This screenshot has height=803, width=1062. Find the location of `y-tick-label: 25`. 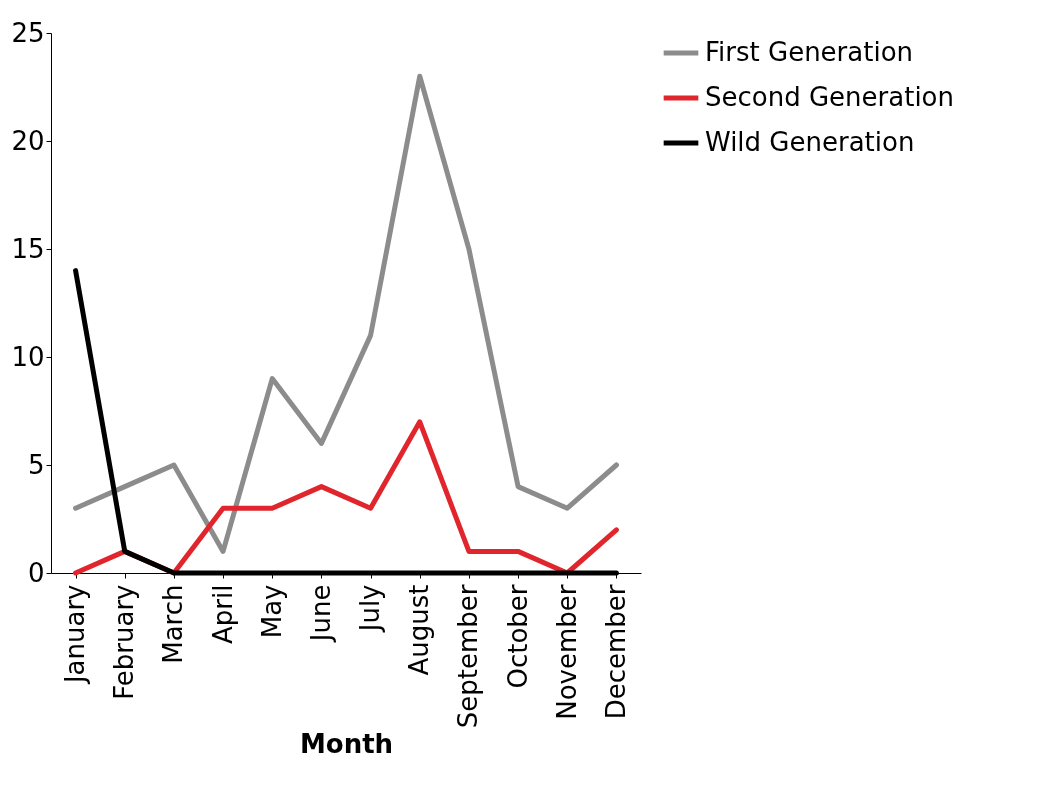

y-tick-label: 25 is located at coordinates (28, 32).